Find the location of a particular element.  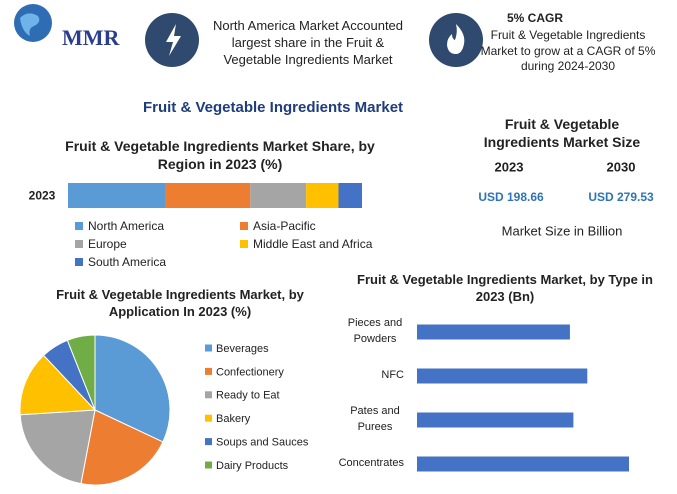

legend-label: North America is located at coordinates (126, 226).